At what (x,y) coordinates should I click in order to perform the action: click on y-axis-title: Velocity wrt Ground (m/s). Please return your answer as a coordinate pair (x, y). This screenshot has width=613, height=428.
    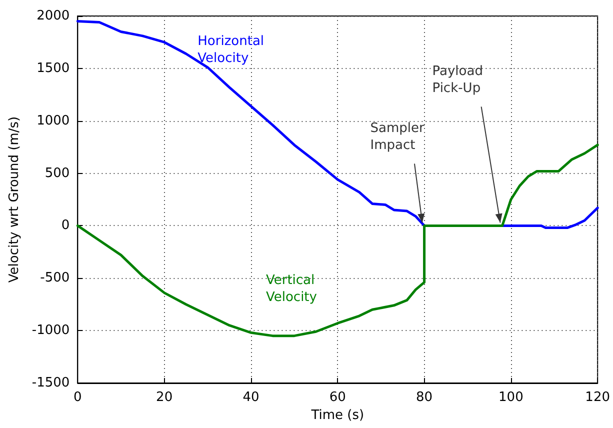
    Looking at the image, I should click on (14, 199).